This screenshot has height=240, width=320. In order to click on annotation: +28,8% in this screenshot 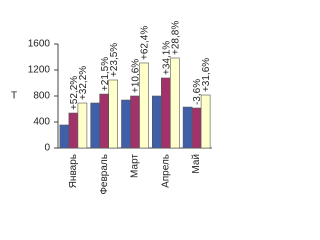, I will do `click(175, 38)`.